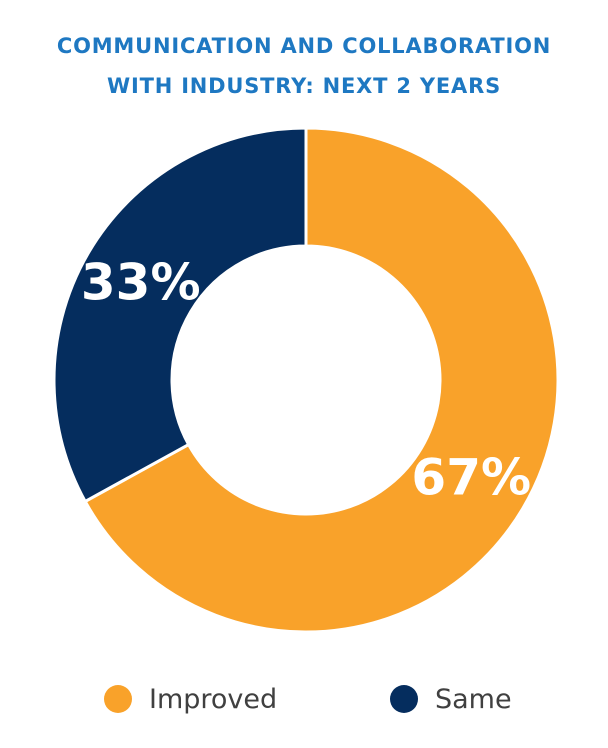 Image resolution: width=608 pixels, height=748 pixels. What do you see at coordinates (304, 46) in the screenshot?
I see `chart-title-line-1: COMMUNICATION AND COLLABORATION` at bounding box center [304, 46].